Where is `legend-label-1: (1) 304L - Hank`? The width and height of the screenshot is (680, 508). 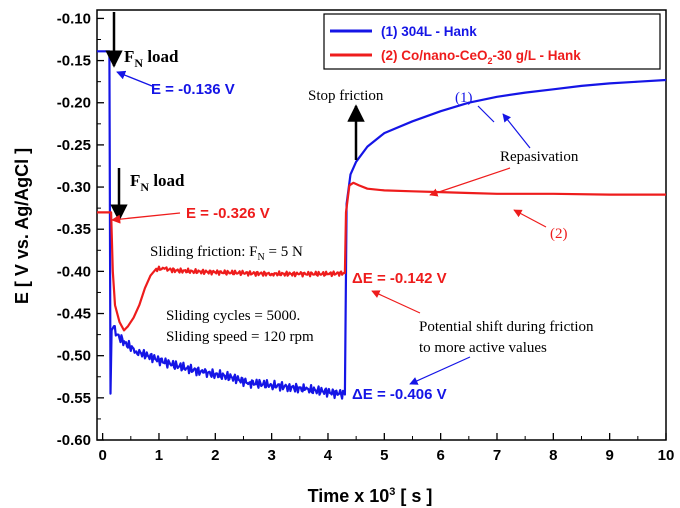 legend-label-1: (1) 304L - Hank is located at coordinates (429, 31).